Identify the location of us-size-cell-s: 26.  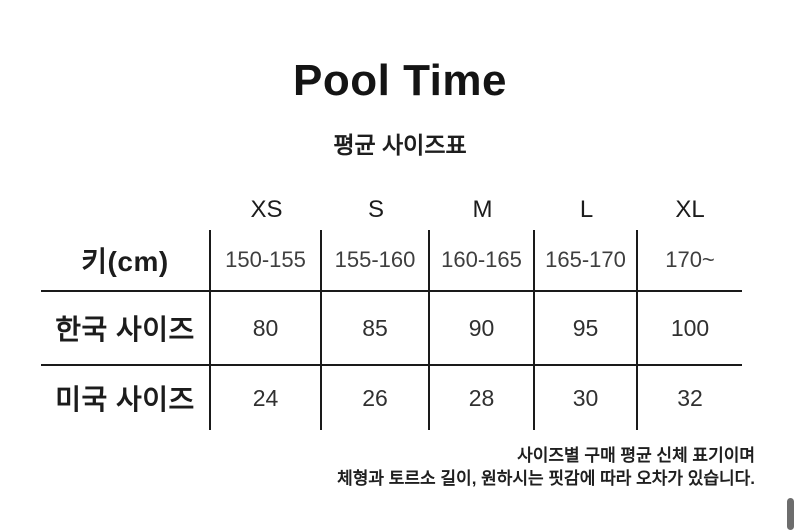
(376, 398).